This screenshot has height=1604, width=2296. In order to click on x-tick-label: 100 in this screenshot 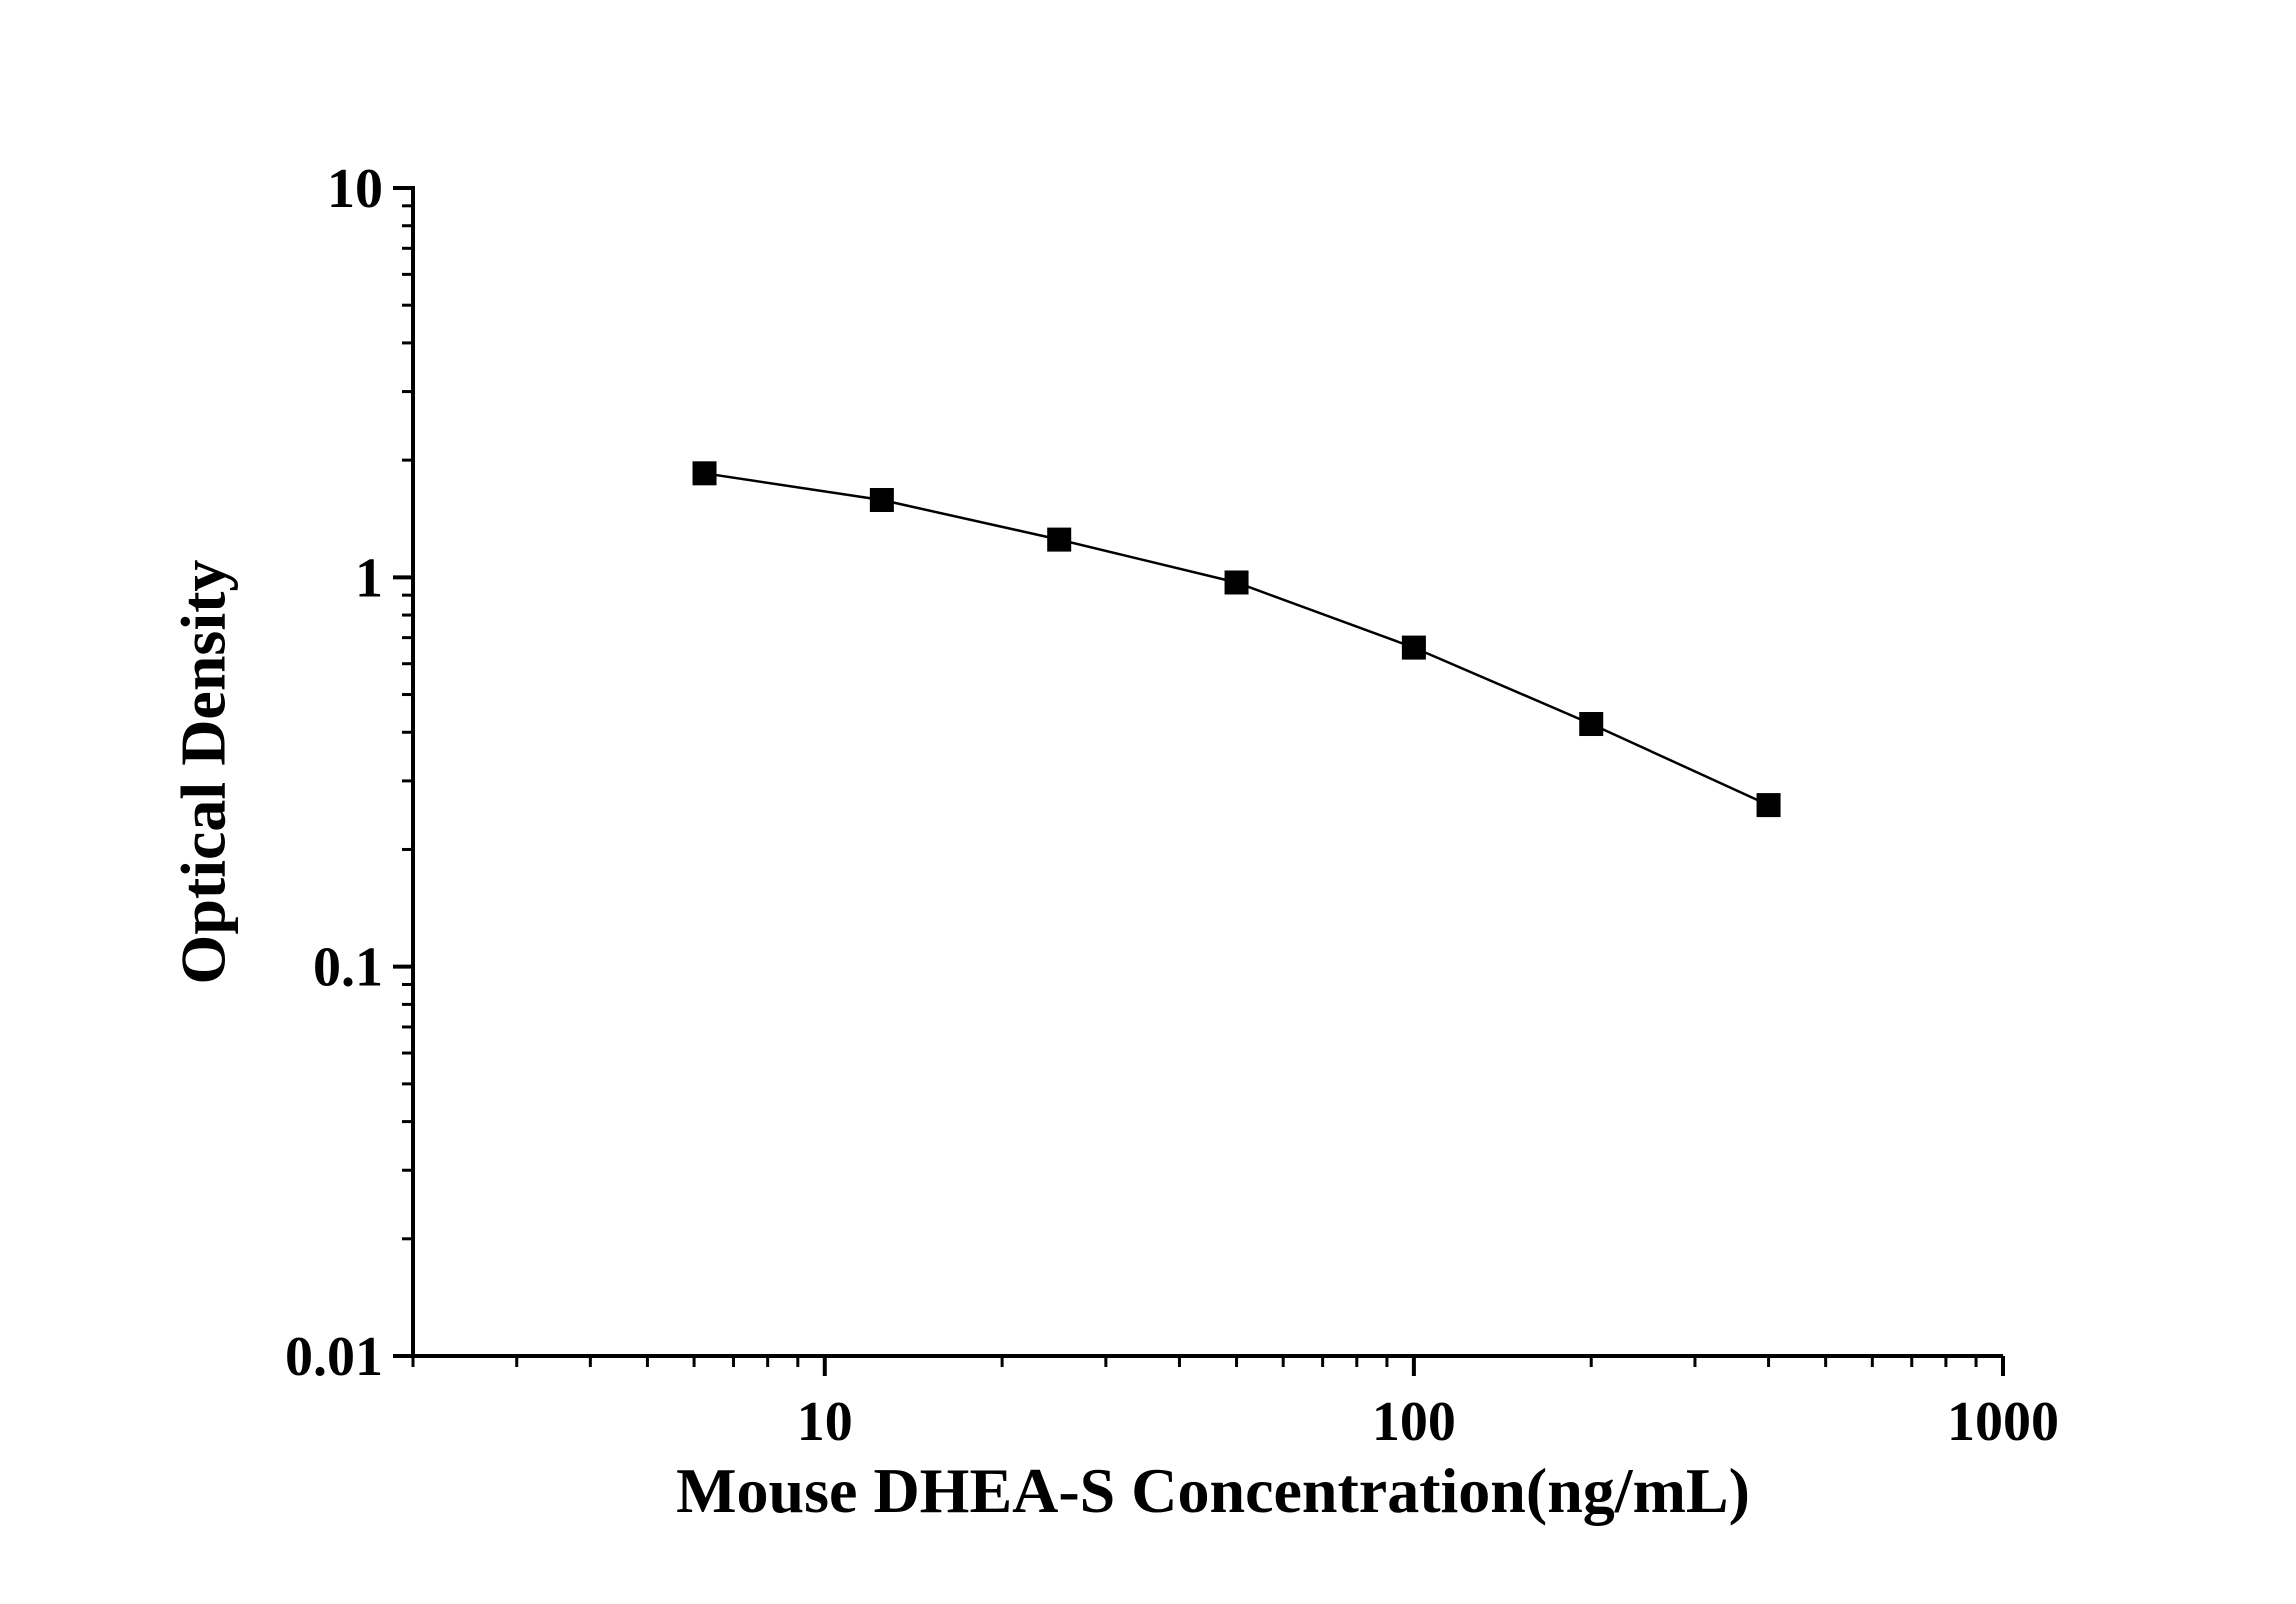, I will do `click(1414, 1422)`.